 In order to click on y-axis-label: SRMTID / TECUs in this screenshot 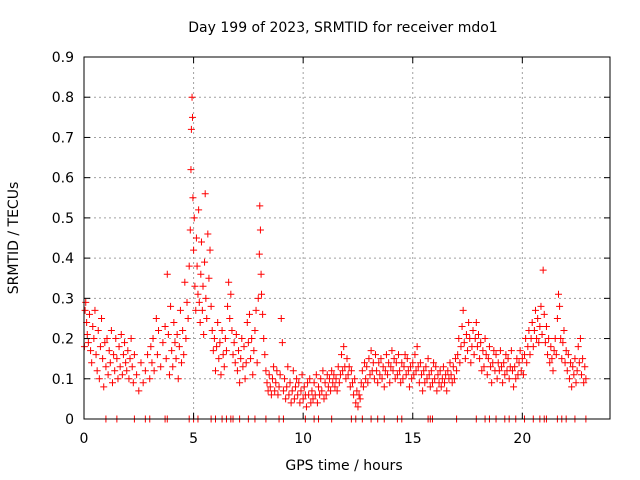, I will do `click(14, 238)`.